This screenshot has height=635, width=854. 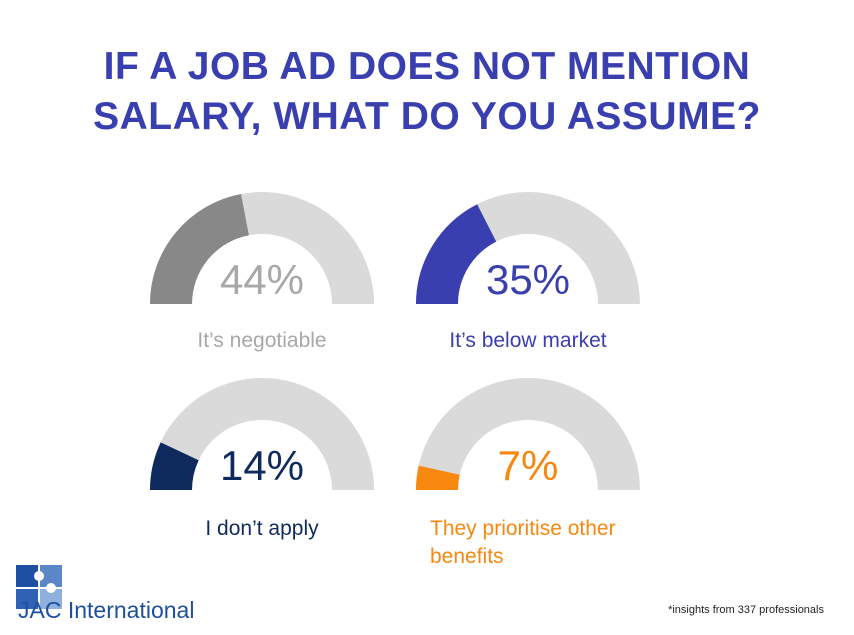 I want to click on gauge-negotiable: 44%, so click(x=262, y=248).